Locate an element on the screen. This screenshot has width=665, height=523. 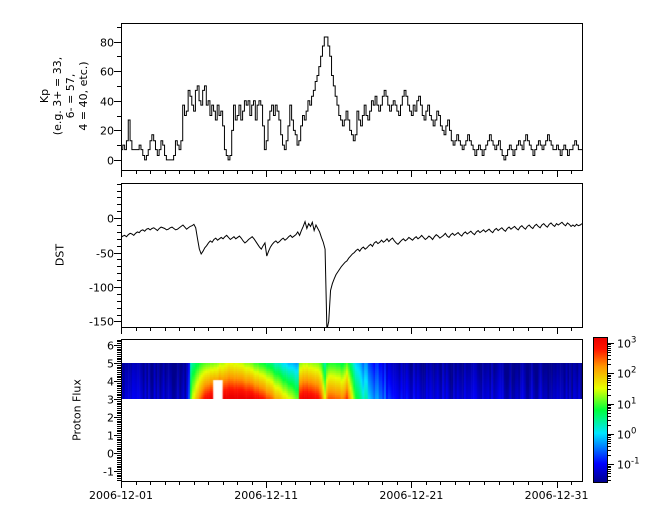
dst-series-line is located at coordinates (351, 273).